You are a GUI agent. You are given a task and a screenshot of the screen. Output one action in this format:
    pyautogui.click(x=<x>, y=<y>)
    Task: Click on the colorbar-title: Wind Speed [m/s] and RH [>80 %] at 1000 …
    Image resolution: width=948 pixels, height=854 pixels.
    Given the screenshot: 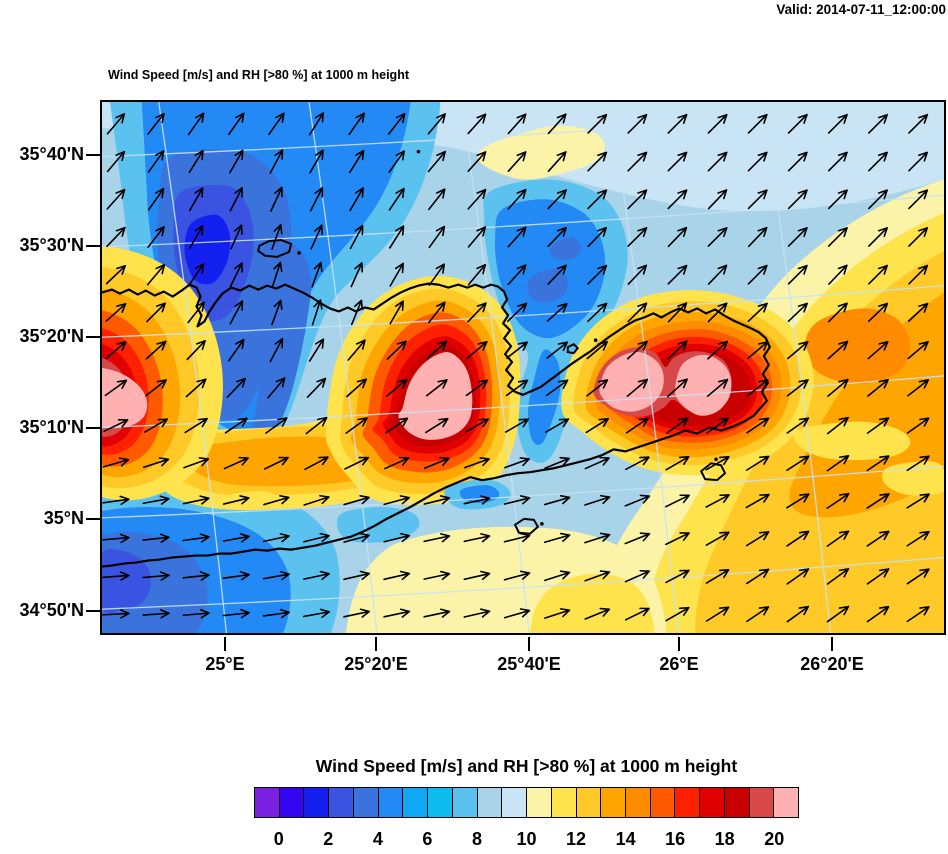 What is the action you would take?
    pyautogui.click(x=526, y=766)
    